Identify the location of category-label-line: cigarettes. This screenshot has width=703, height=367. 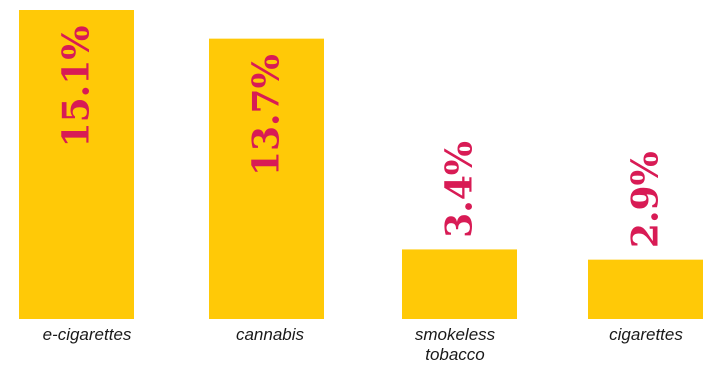
(646, 334).